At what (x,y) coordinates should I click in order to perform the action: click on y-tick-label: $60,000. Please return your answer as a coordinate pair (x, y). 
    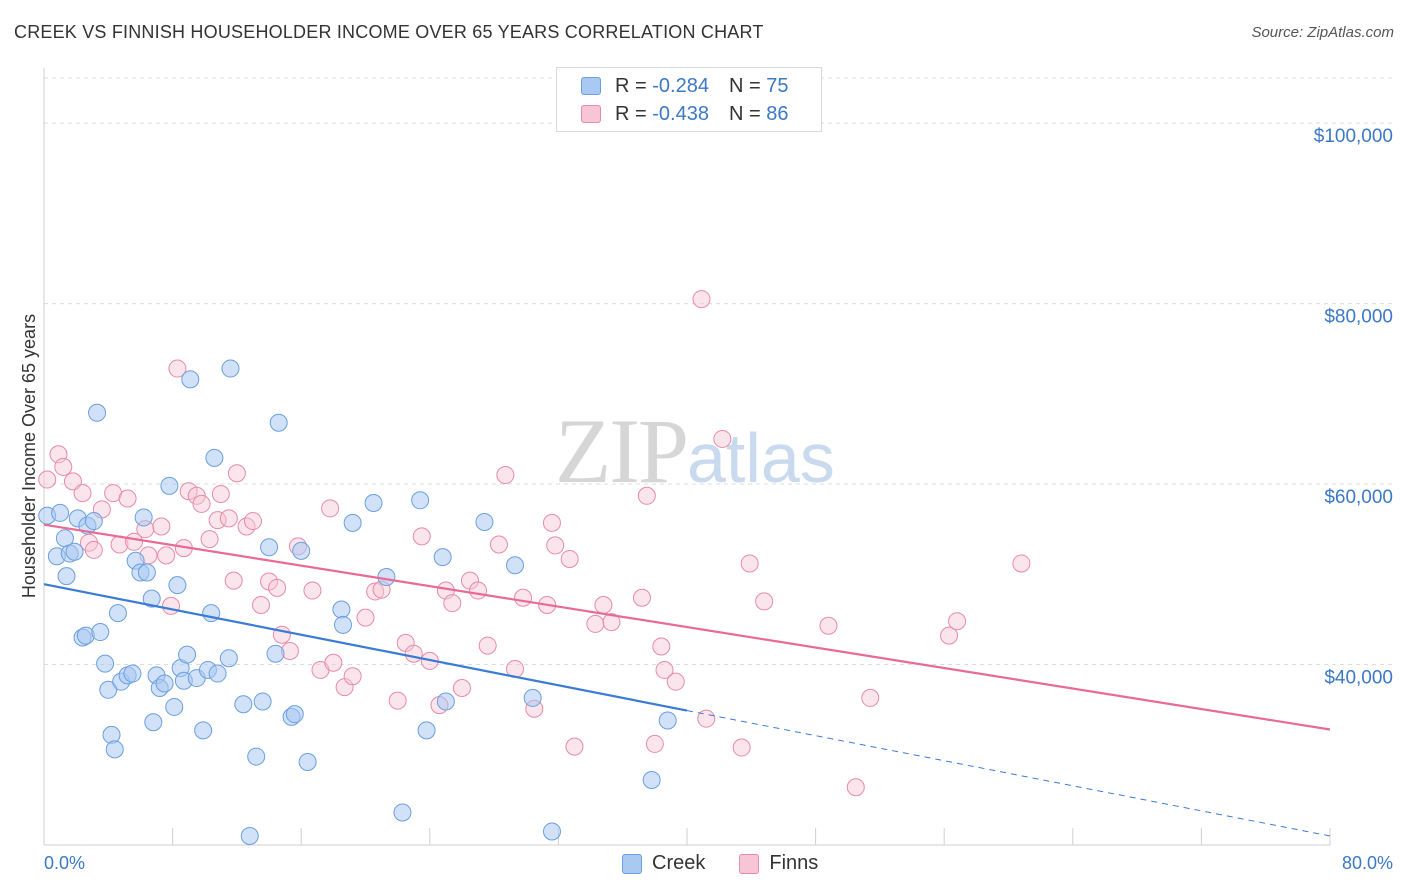
    Looking at the image, I should click on (1358, 497).